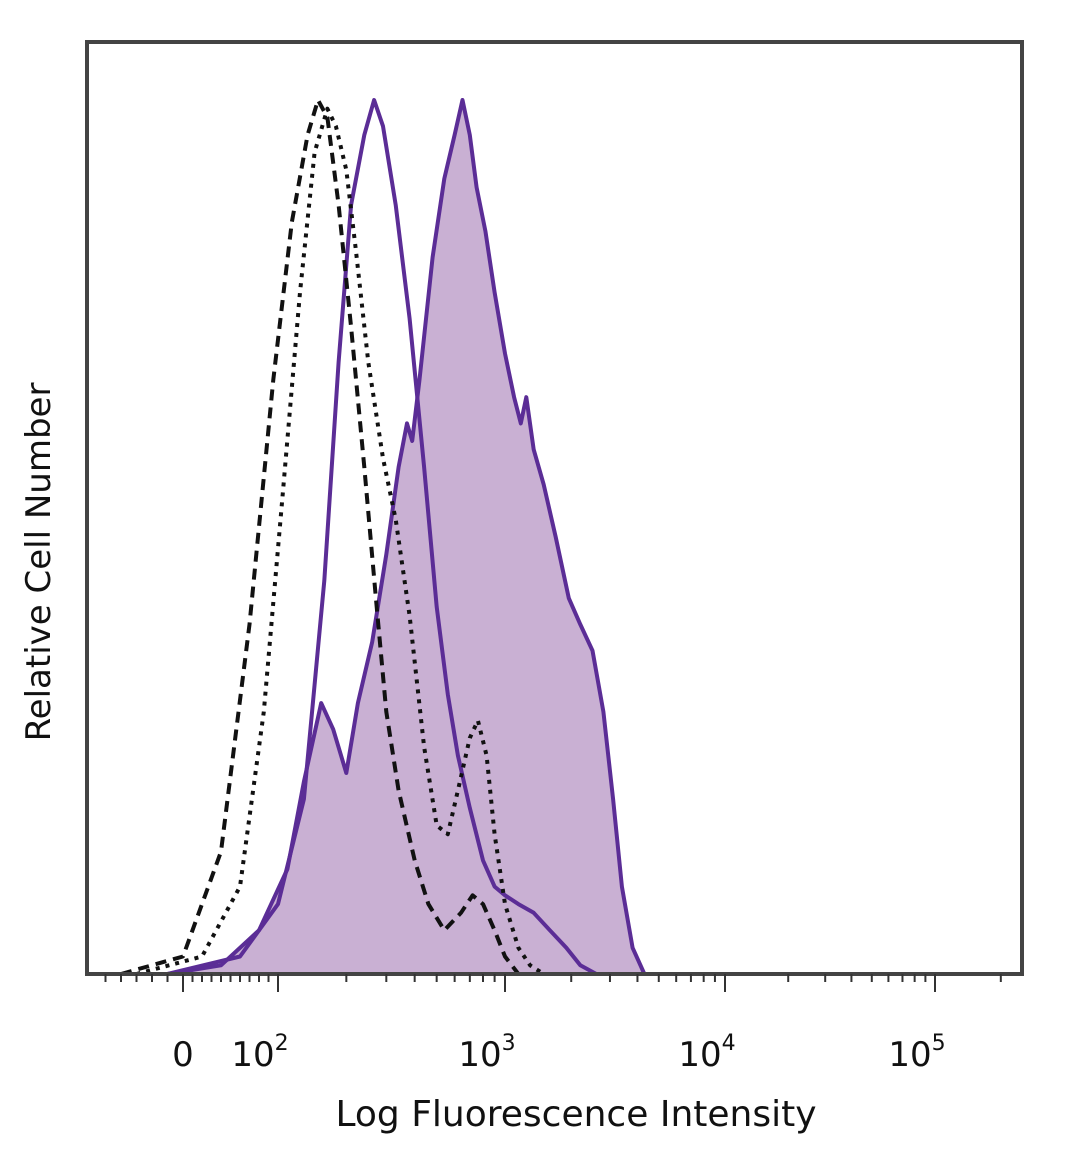 The image size is (1080, 1169). What do you see at coordinates (916, 1053) in the screenshot?
I see `x-tick-label: 10⁵` at bounding box center [916, 1053].